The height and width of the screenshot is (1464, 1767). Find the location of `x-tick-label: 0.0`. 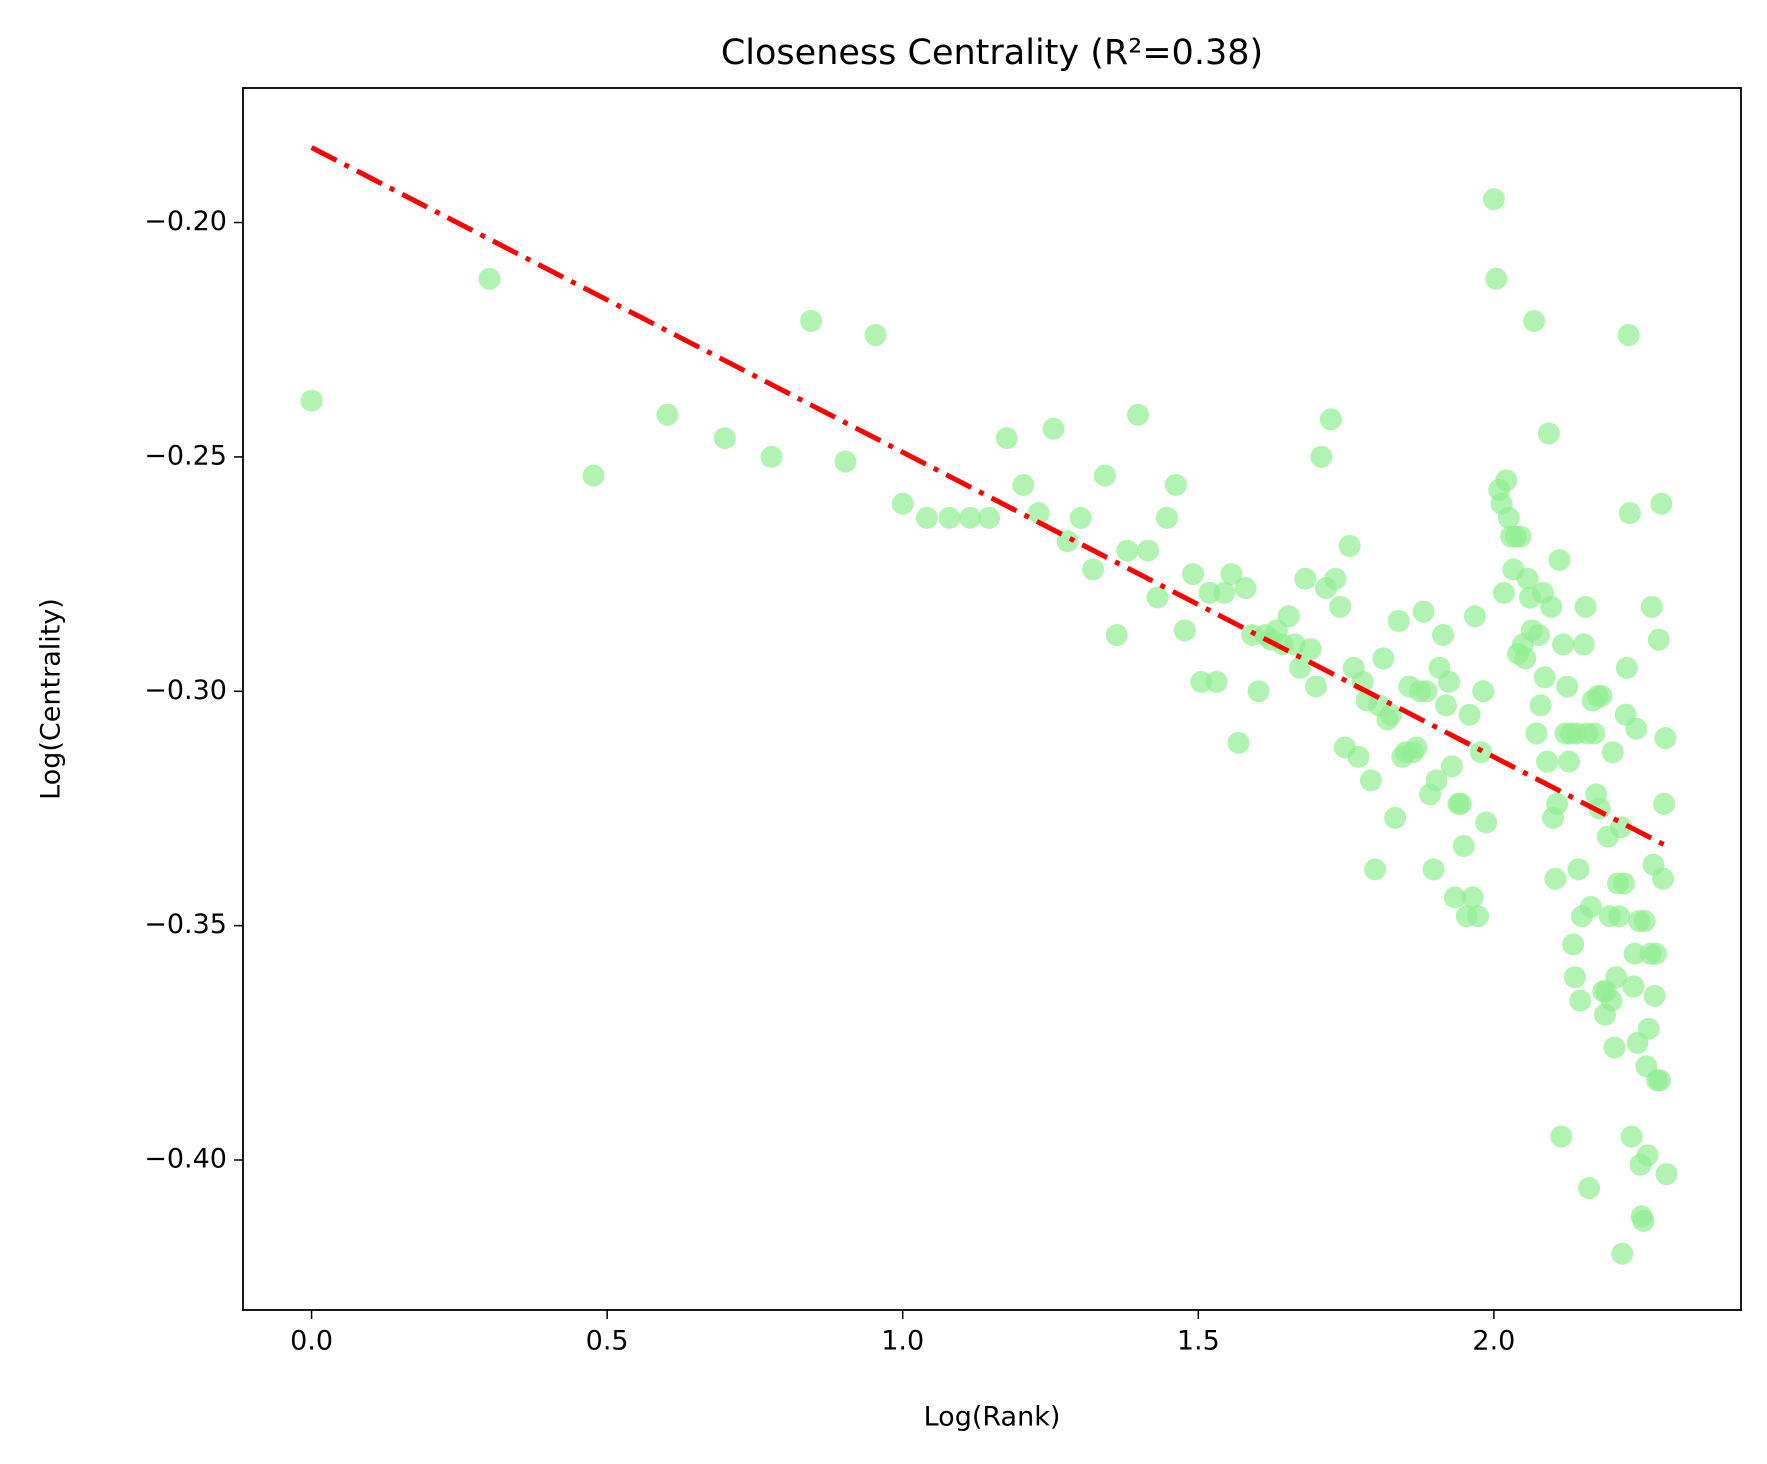

x-tick-label: 0.0 is located at coordinates (311, 1341).